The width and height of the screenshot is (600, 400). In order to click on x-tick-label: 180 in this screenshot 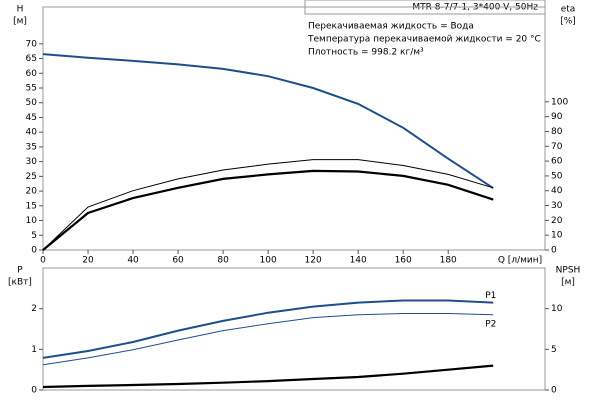, I will do `click(448, 261)`.